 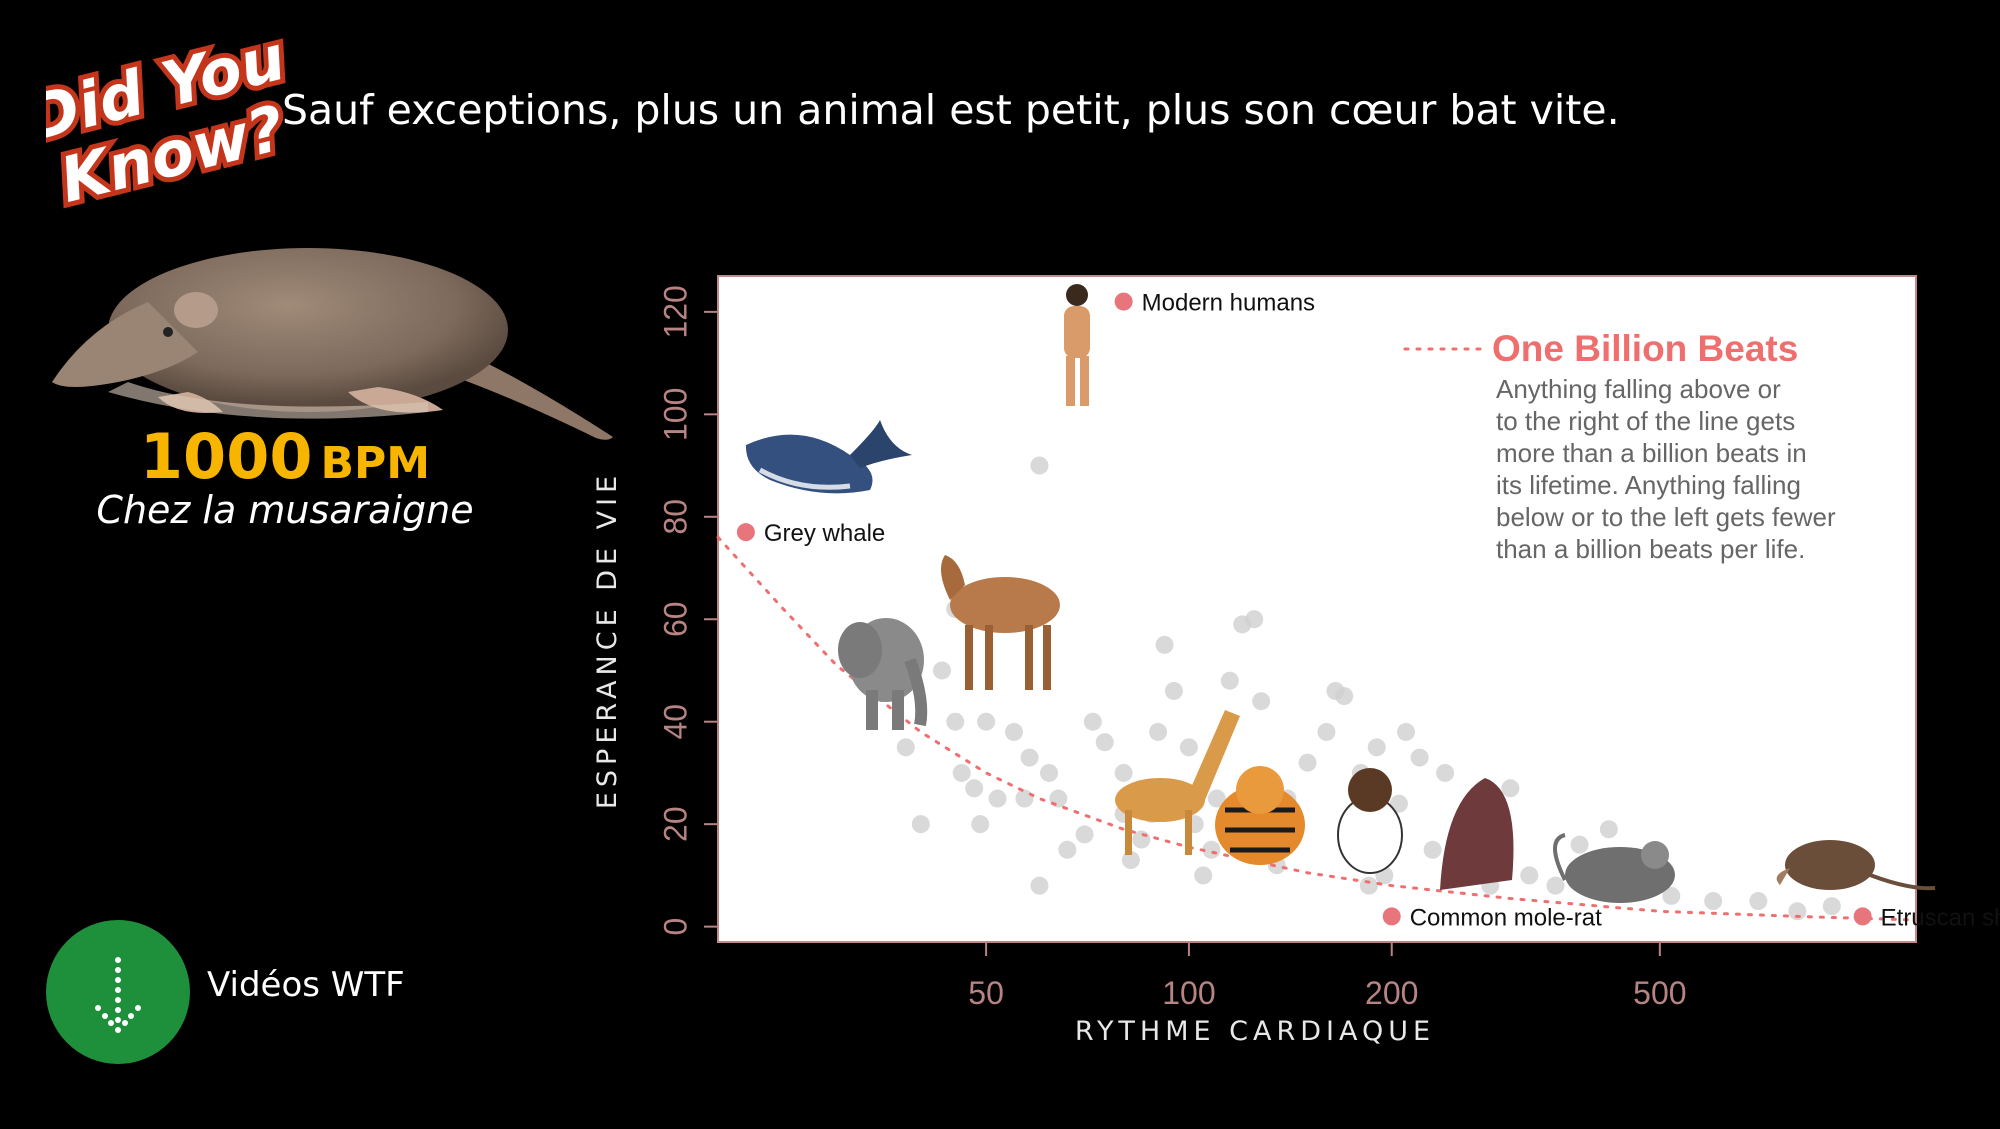 What do you see at coordinates (1940, 917) in the screenshot?
I see `highlight-label: Etruscan shrew` at bounding box center [1940, 917].